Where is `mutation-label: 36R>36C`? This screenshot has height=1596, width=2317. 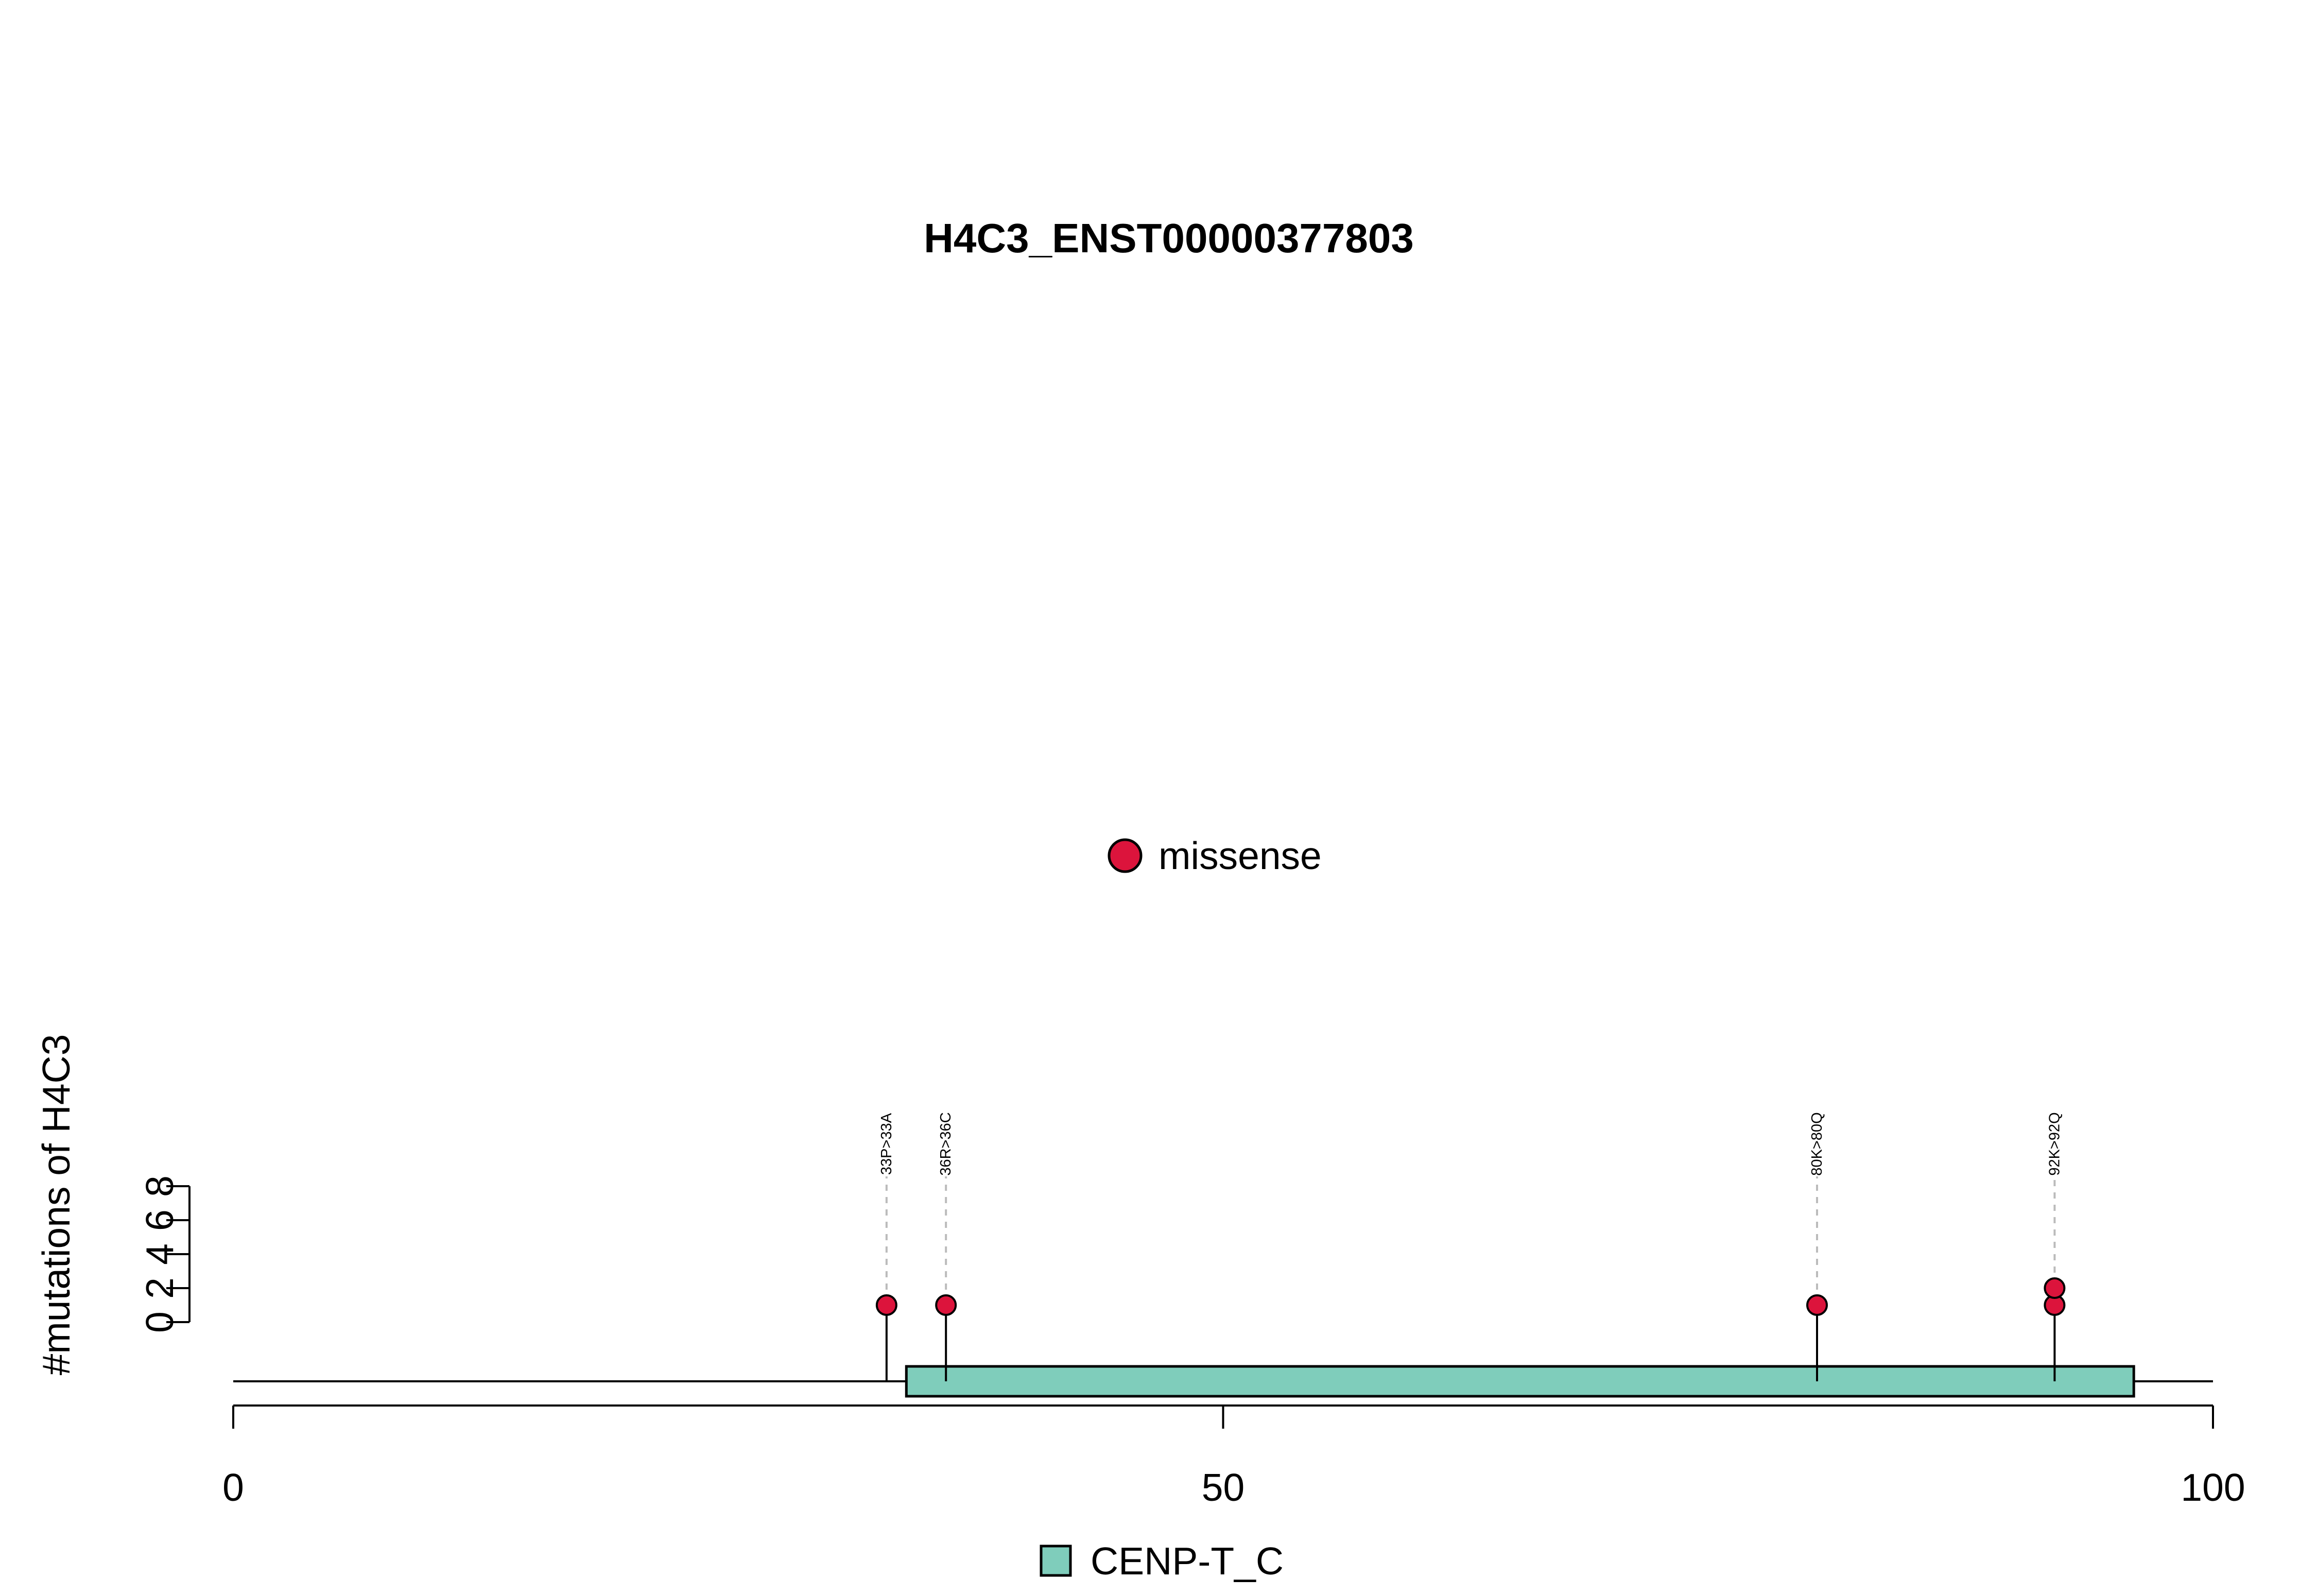
mutation-label: 36R>36C is located at coordinates (946, 1144).